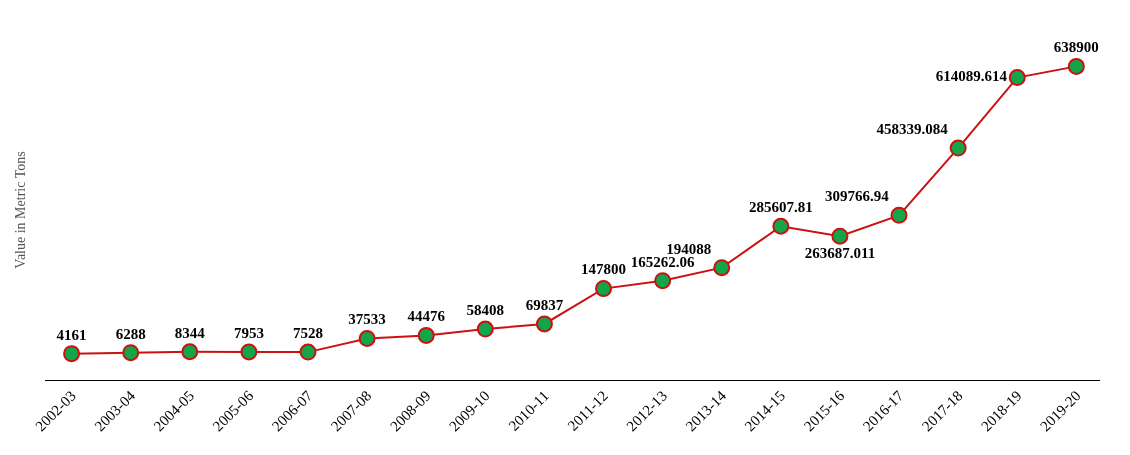 The height and width of the screenshot is (455, 1130). I want to click on data-label: 58408, so click(485, 309).